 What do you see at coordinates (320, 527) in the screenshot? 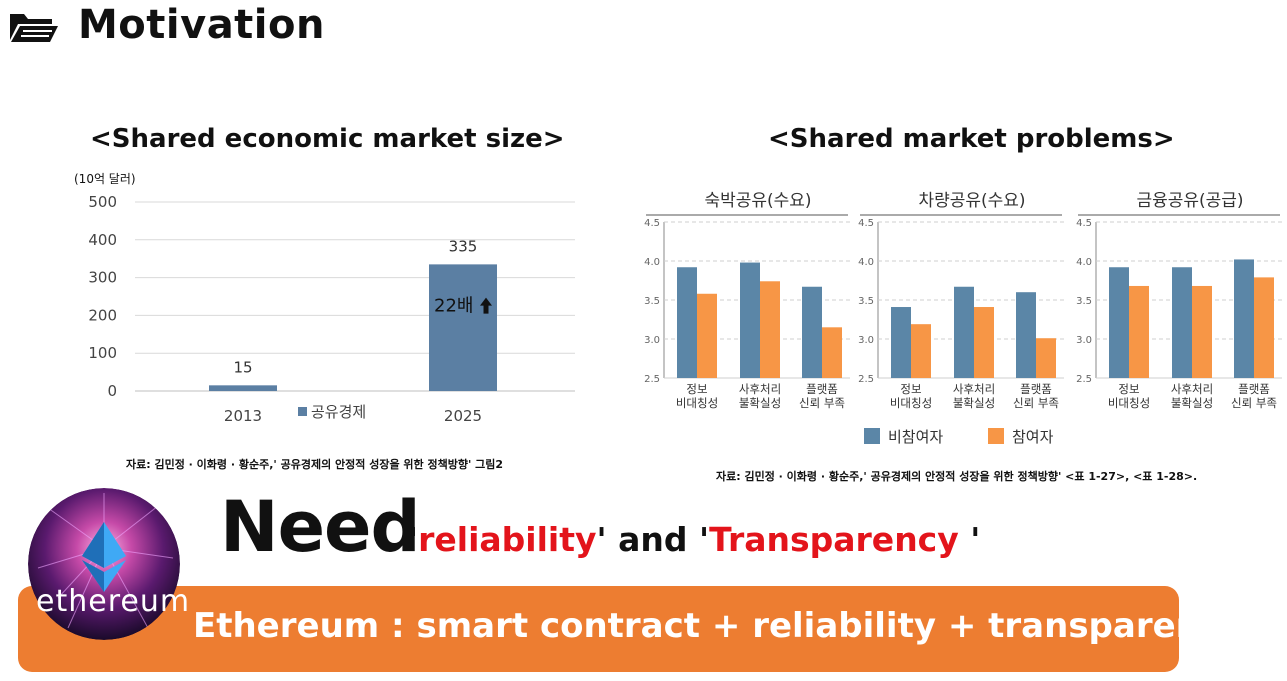
I see `need-heading: Need` at bounding box center [320, 527].